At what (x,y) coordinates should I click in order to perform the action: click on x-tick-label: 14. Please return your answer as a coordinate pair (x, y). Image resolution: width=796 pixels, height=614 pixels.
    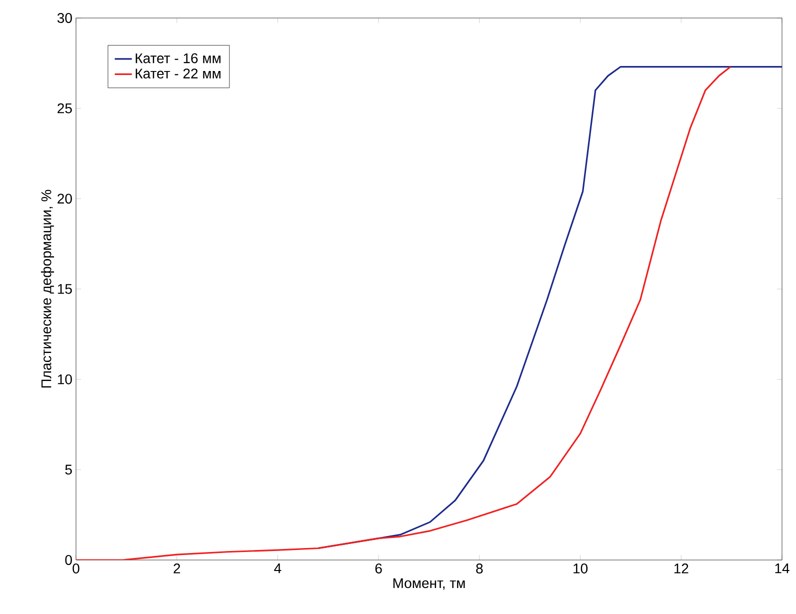
    Looking at the image, I should click on (782, 569).